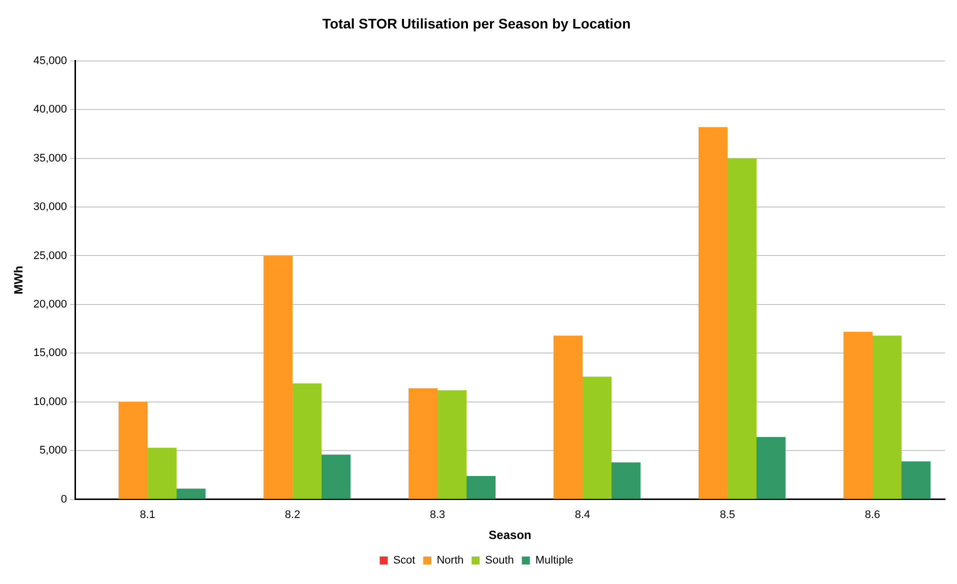  What do you see at coordinates (450, 560) in the screenshot?
I see `legend-label: North` at bounding box center [450, 560].